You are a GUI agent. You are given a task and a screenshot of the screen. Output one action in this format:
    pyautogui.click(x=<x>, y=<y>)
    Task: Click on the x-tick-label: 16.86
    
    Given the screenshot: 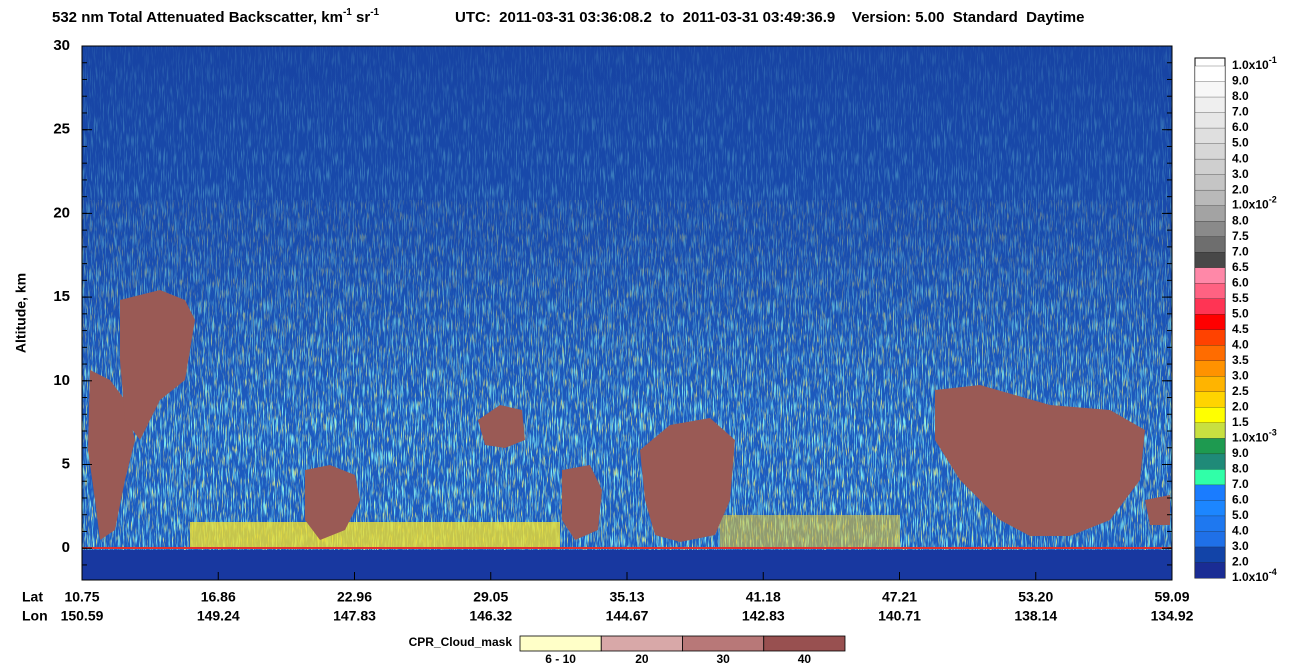 What is the action you would take?
    pyautogui.click(x=218, y=597)
    